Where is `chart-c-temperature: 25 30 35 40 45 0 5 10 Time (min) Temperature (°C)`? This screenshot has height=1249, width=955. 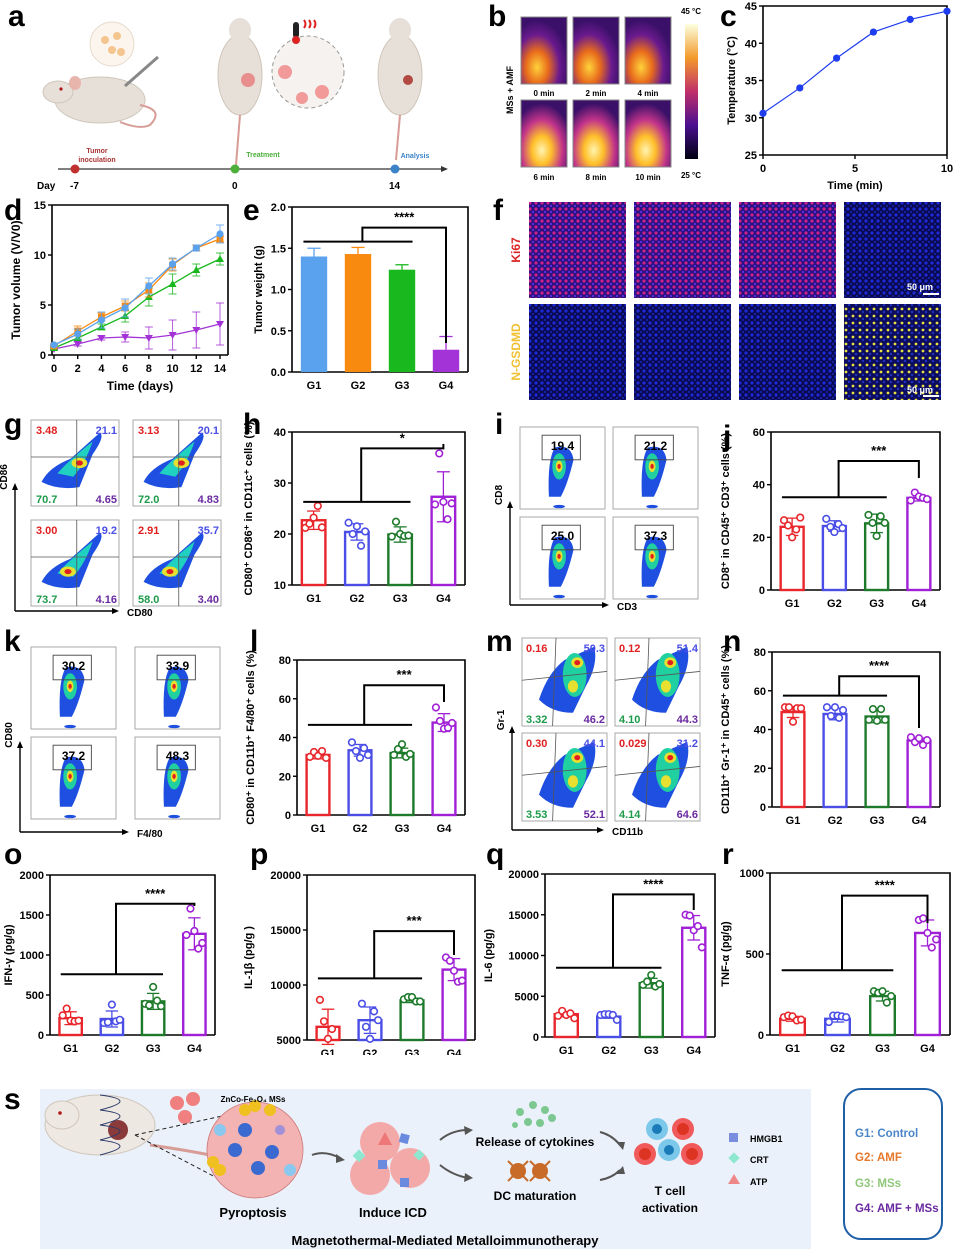
chart-c-temperature: 25 30 35 40 45 0 5 10 Time (min) Temperature (°C) is located at coordinates (839, 96).